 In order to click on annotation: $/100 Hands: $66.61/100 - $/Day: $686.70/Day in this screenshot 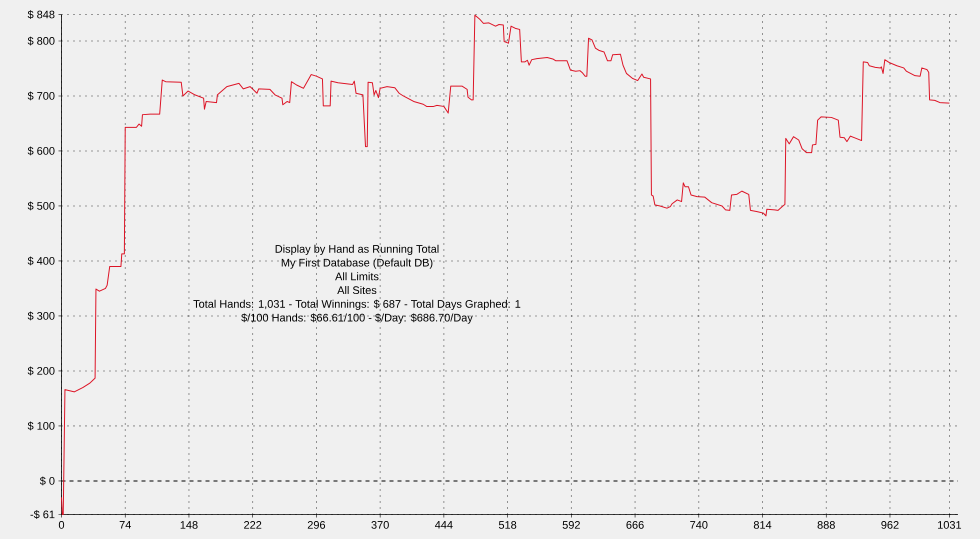, I will do `click(357, 318)`.